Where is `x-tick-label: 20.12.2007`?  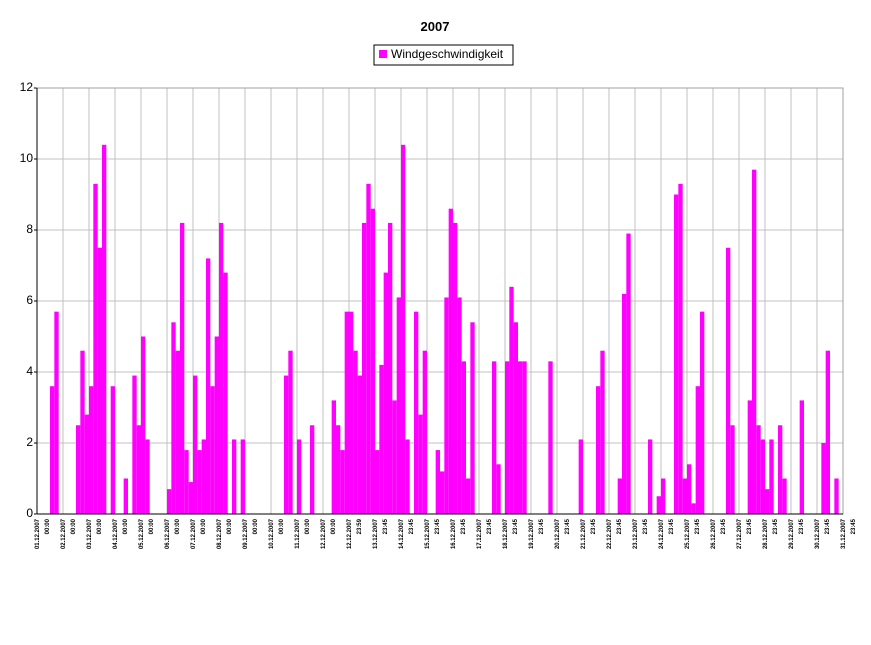
x-tick-label: 20.12.2007 is located at coordinates (558, 533).